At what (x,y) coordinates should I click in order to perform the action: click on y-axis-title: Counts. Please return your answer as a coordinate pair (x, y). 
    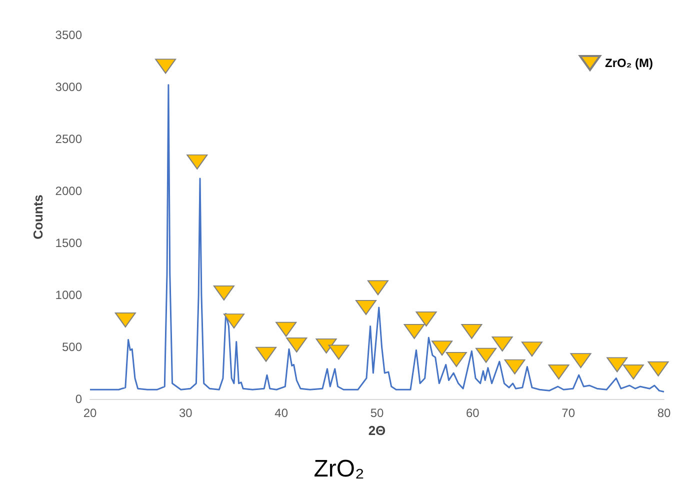
    Looking at the image, I should click on (38, 217).